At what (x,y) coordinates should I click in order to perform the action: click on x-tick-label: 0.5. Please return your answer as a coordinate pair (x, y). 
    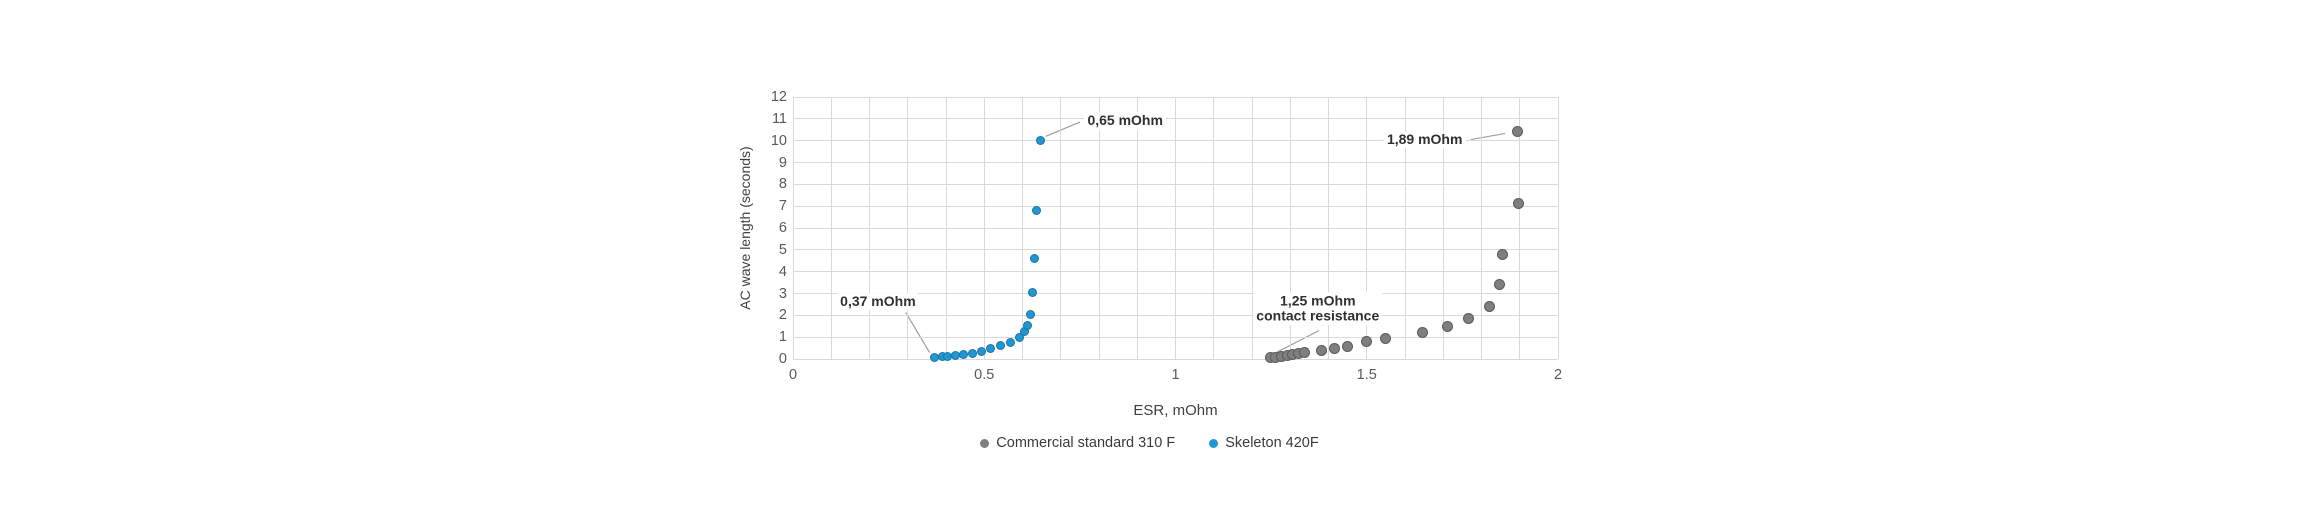
    Looking at the image, I should click on (984, 375).